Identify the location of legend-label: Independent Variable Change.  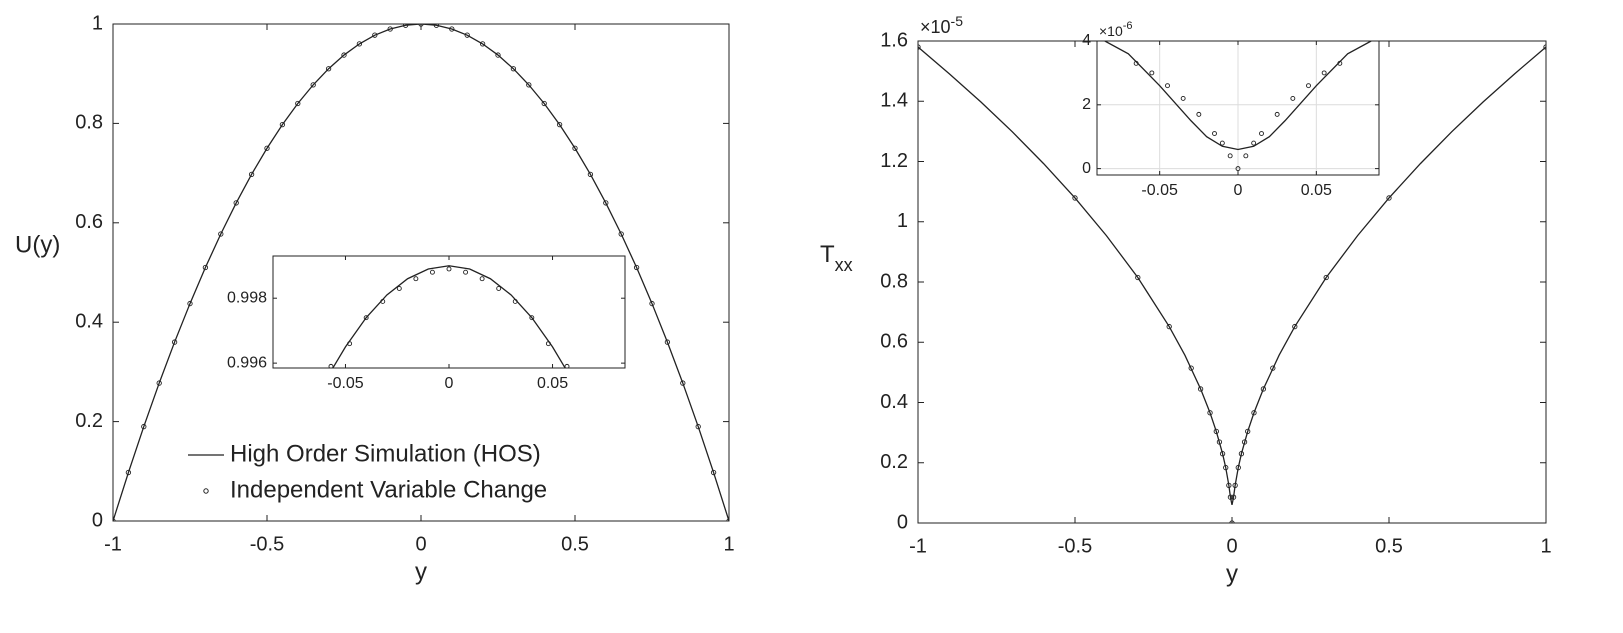
(388, 489).